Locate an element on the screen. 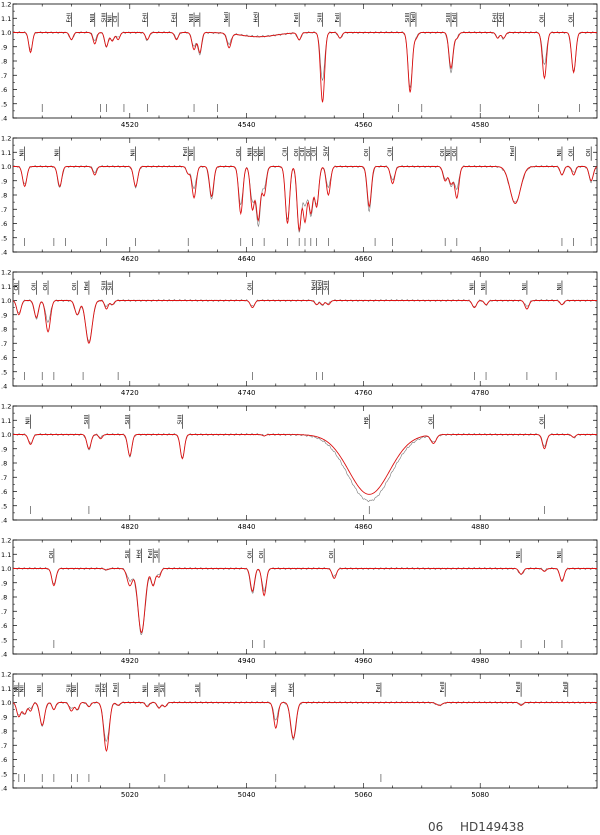  x-tick-label: 4520 is located at coordinates (130, 125).